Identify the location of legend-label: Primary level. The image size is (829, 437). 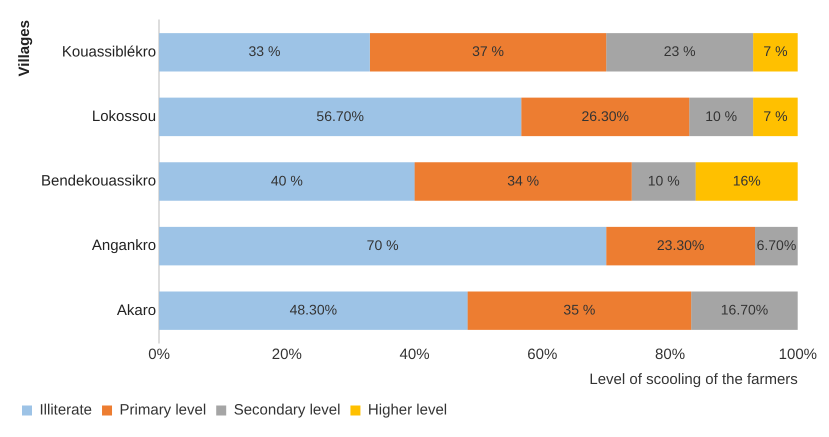
(163, 410).